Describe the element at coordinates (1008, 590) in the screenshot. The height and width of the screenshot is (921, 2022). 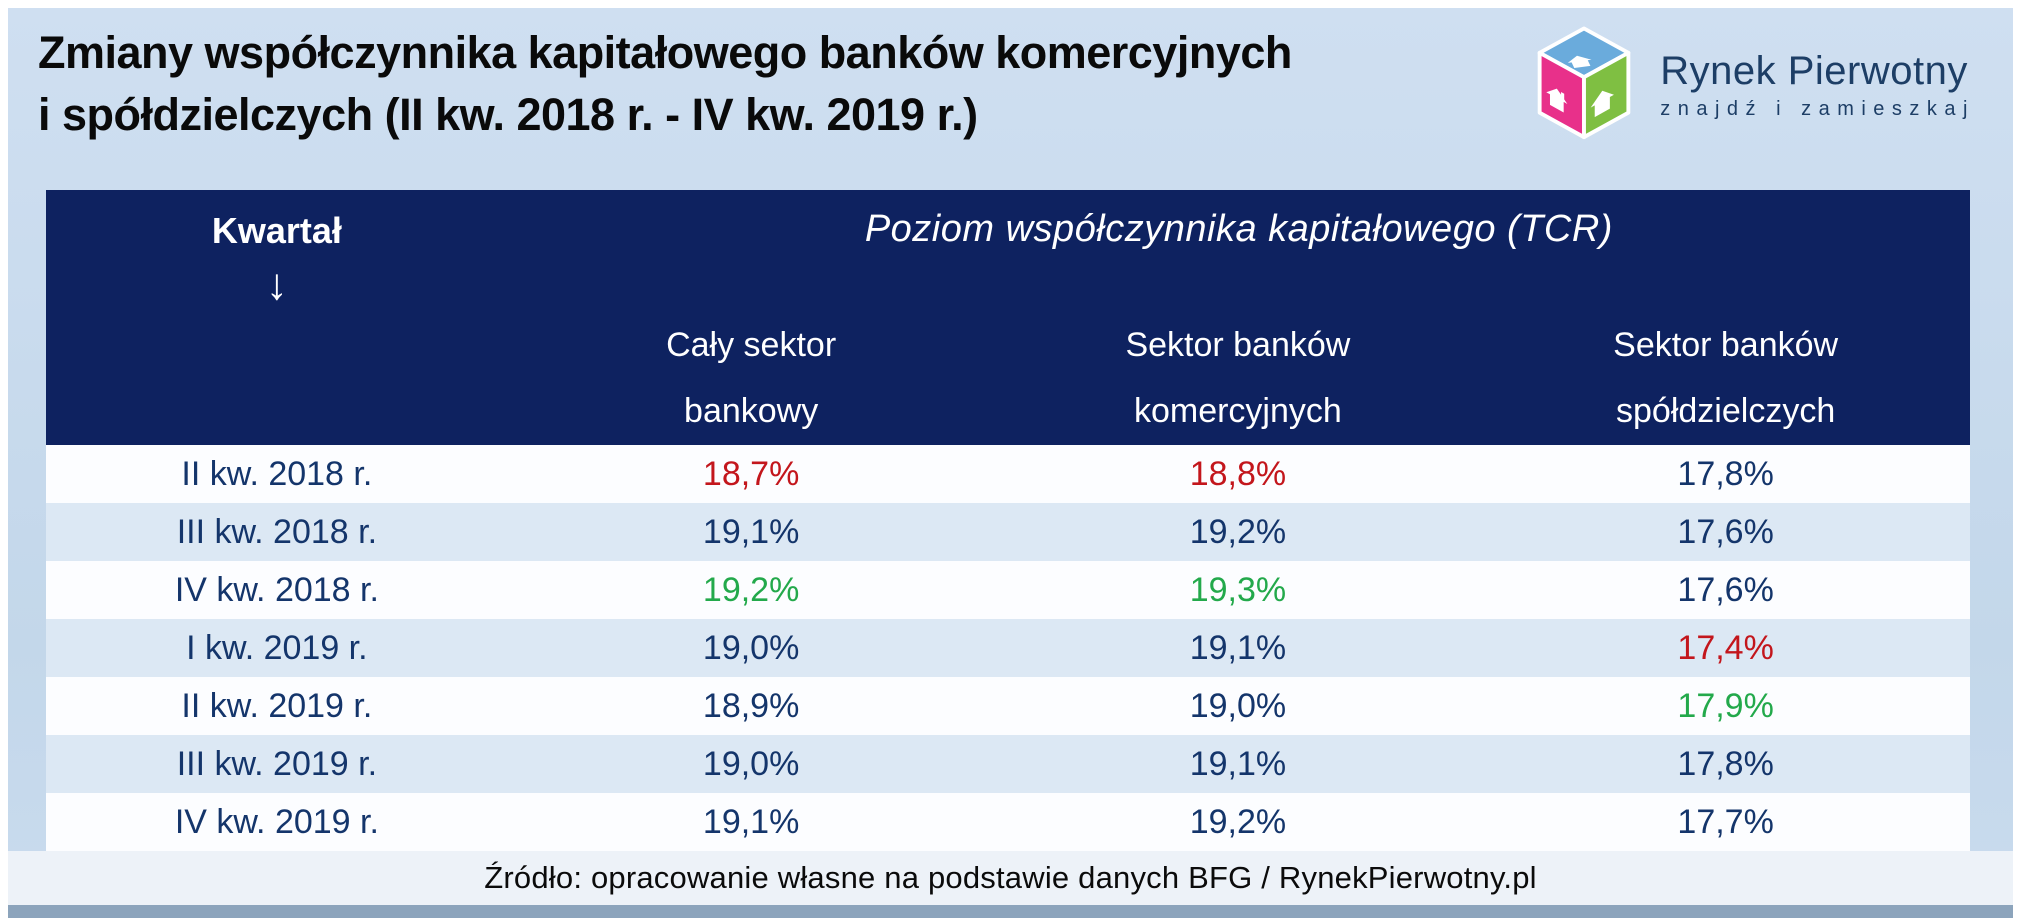
I see `table-row: IV kw. 2018 r. 19,2% 19,3% 17,6%` at that location.